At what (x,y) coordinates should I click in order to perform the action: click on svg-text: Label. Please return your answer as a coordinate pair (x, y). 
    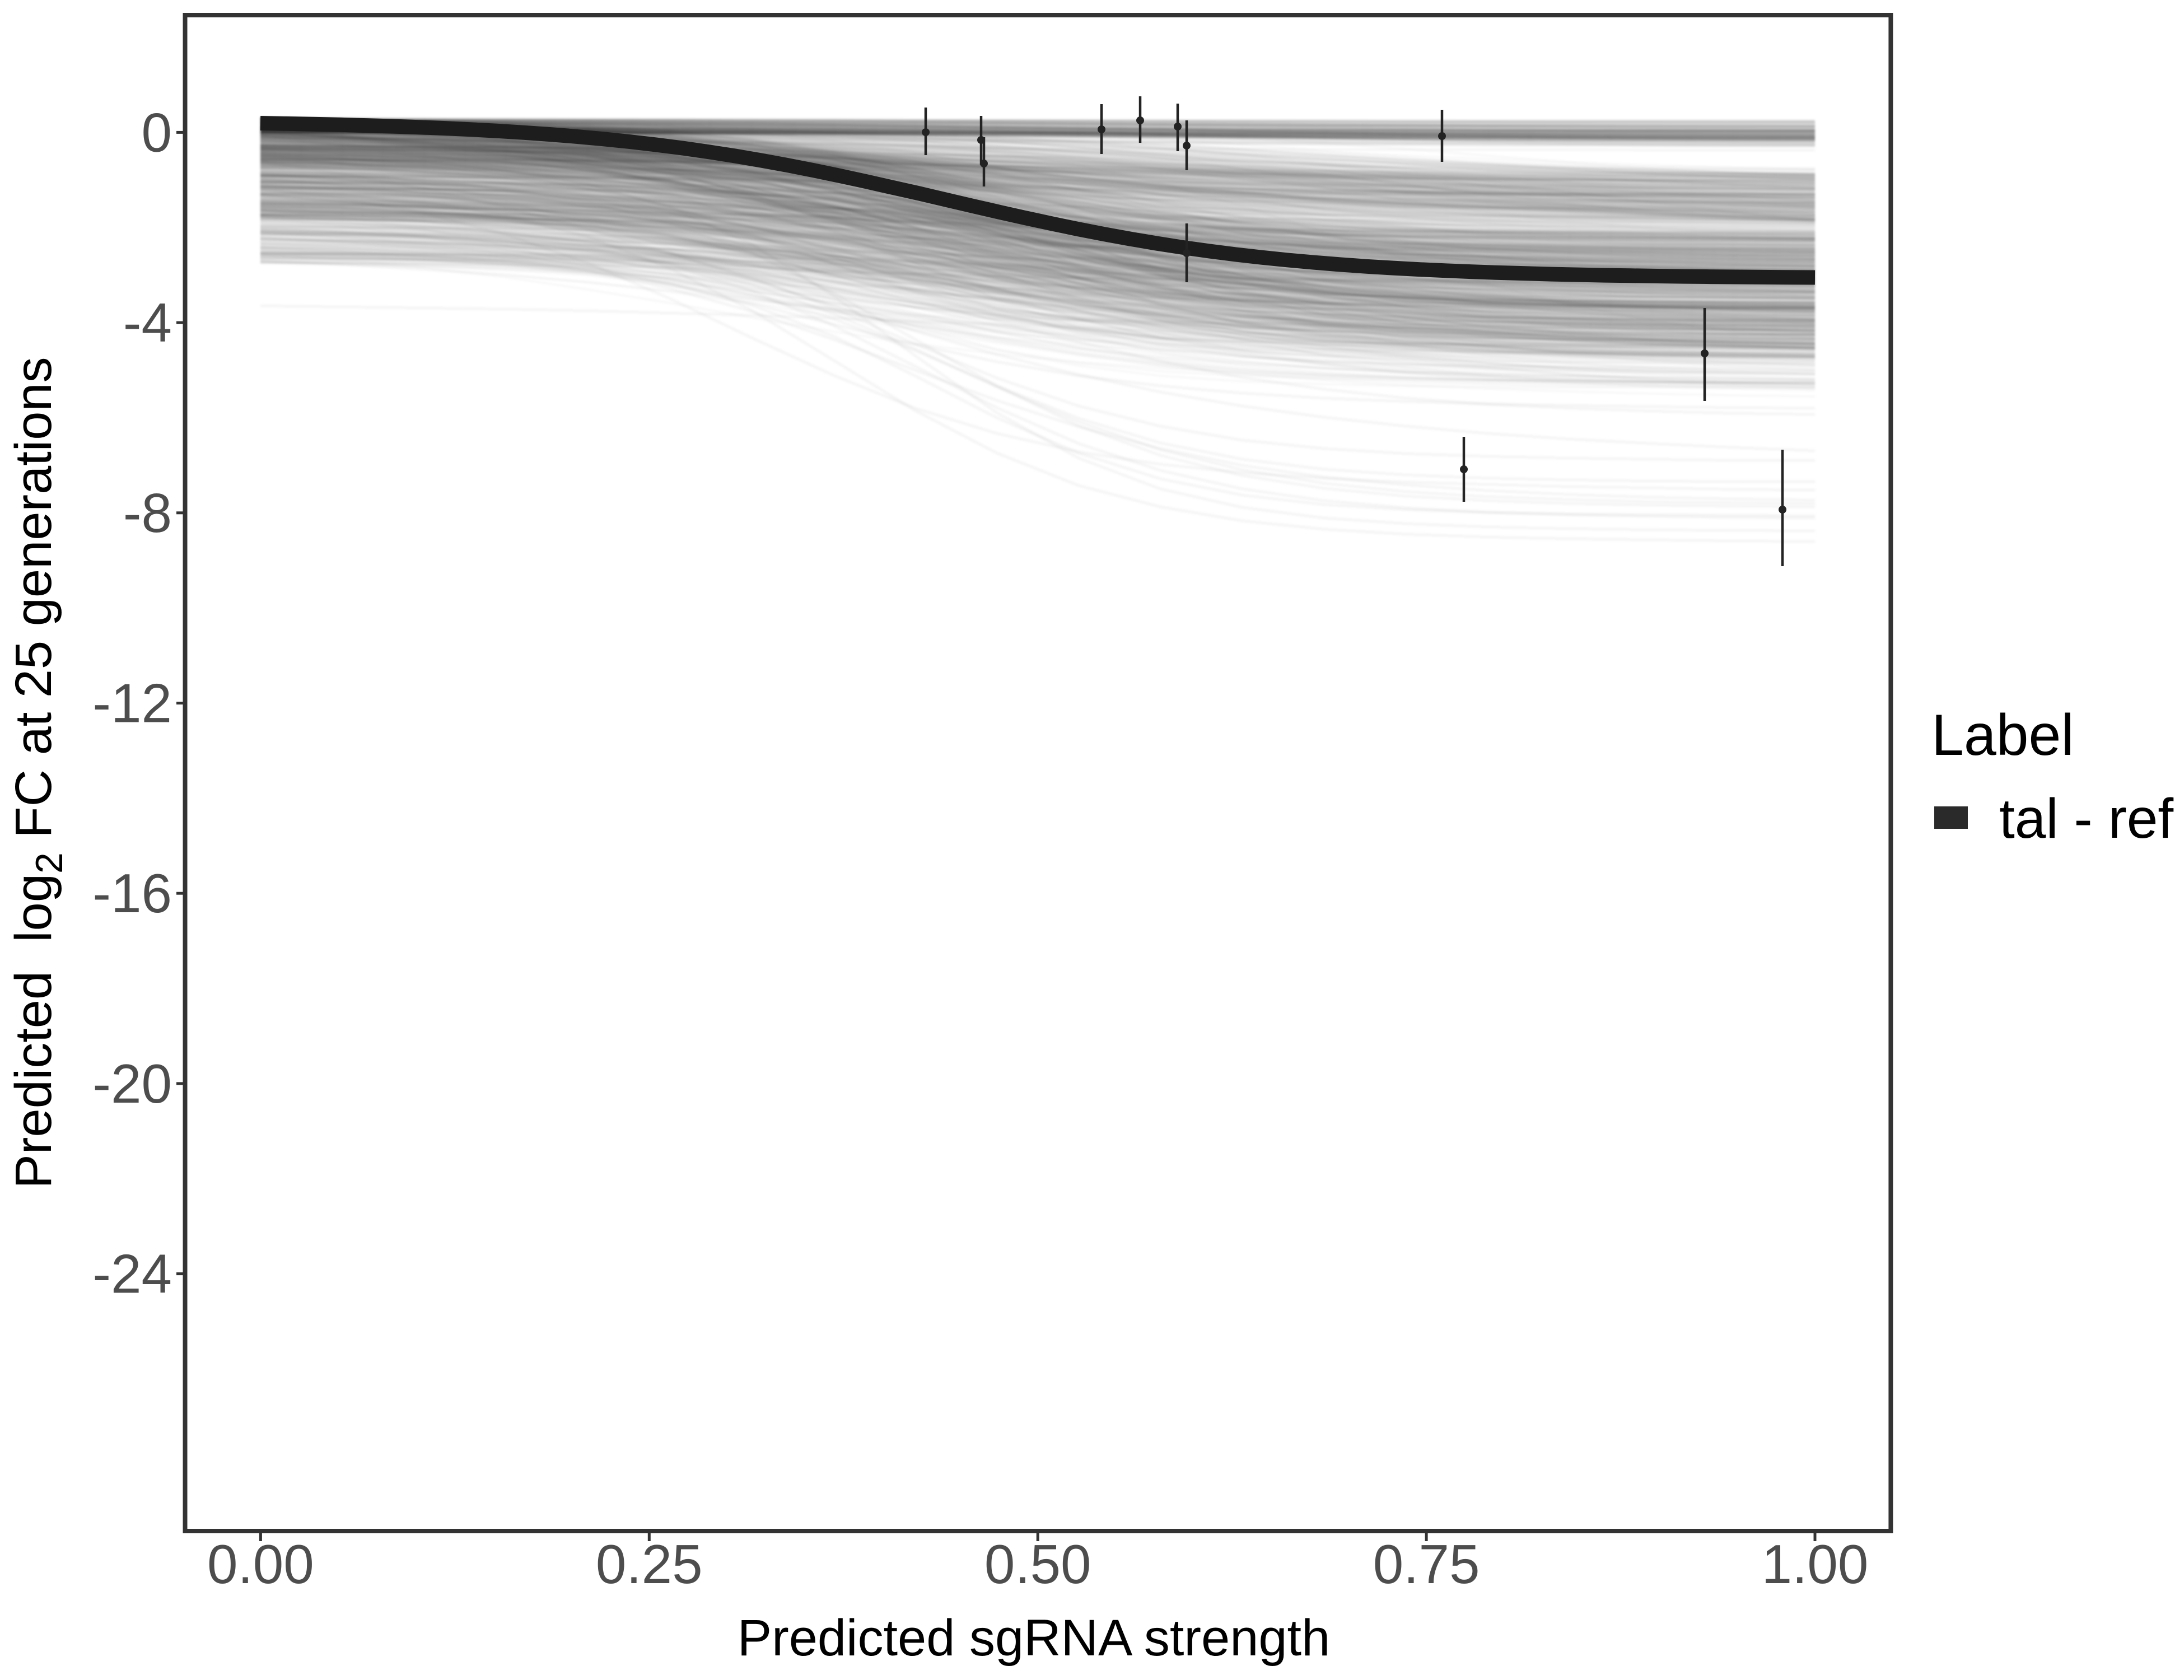
    Looking at the image, I should click on (2003, 735).